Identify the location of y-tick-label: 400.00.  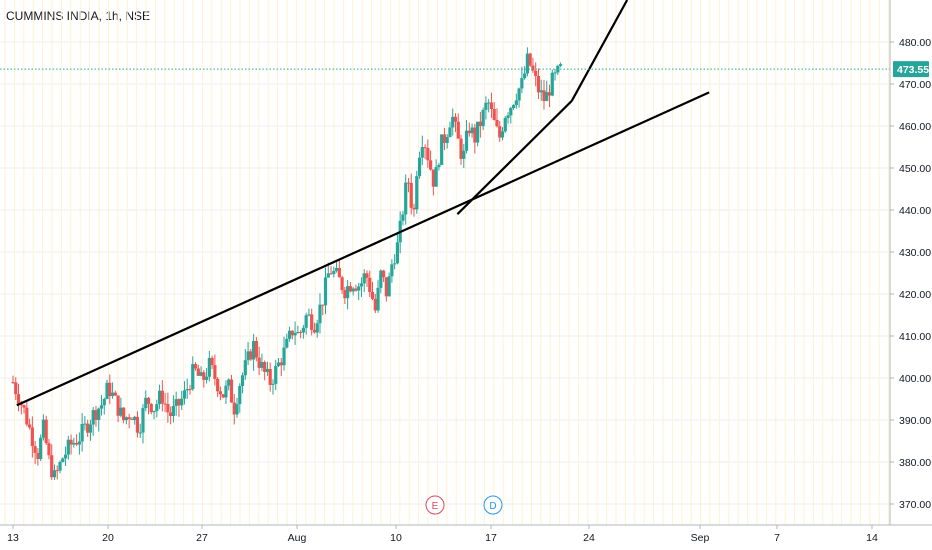
(915, 379).